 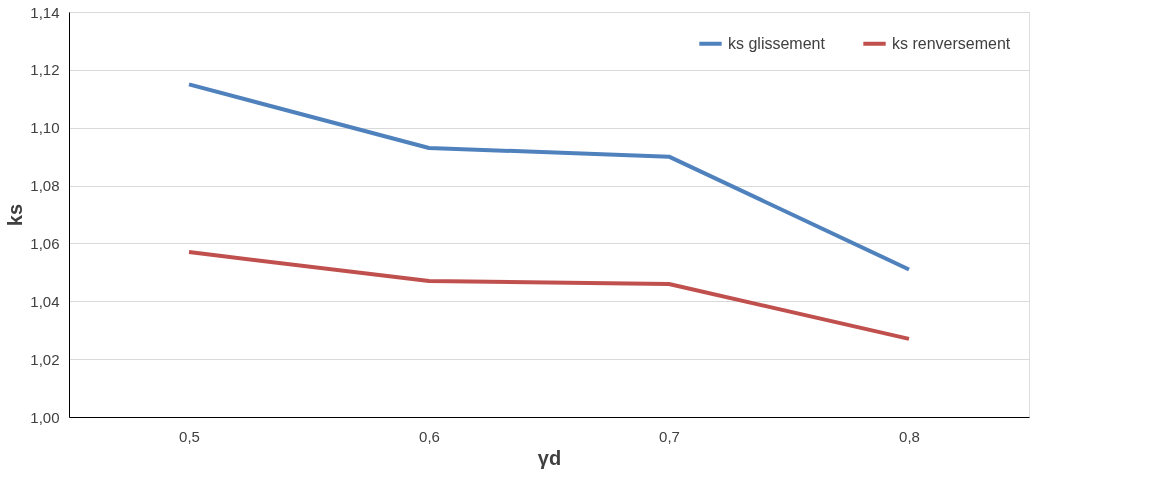 What do you see at coordinates (45, 128) in the screenshot?
I see `y-tick-label: 1,10` at bounding box center [45, 128].